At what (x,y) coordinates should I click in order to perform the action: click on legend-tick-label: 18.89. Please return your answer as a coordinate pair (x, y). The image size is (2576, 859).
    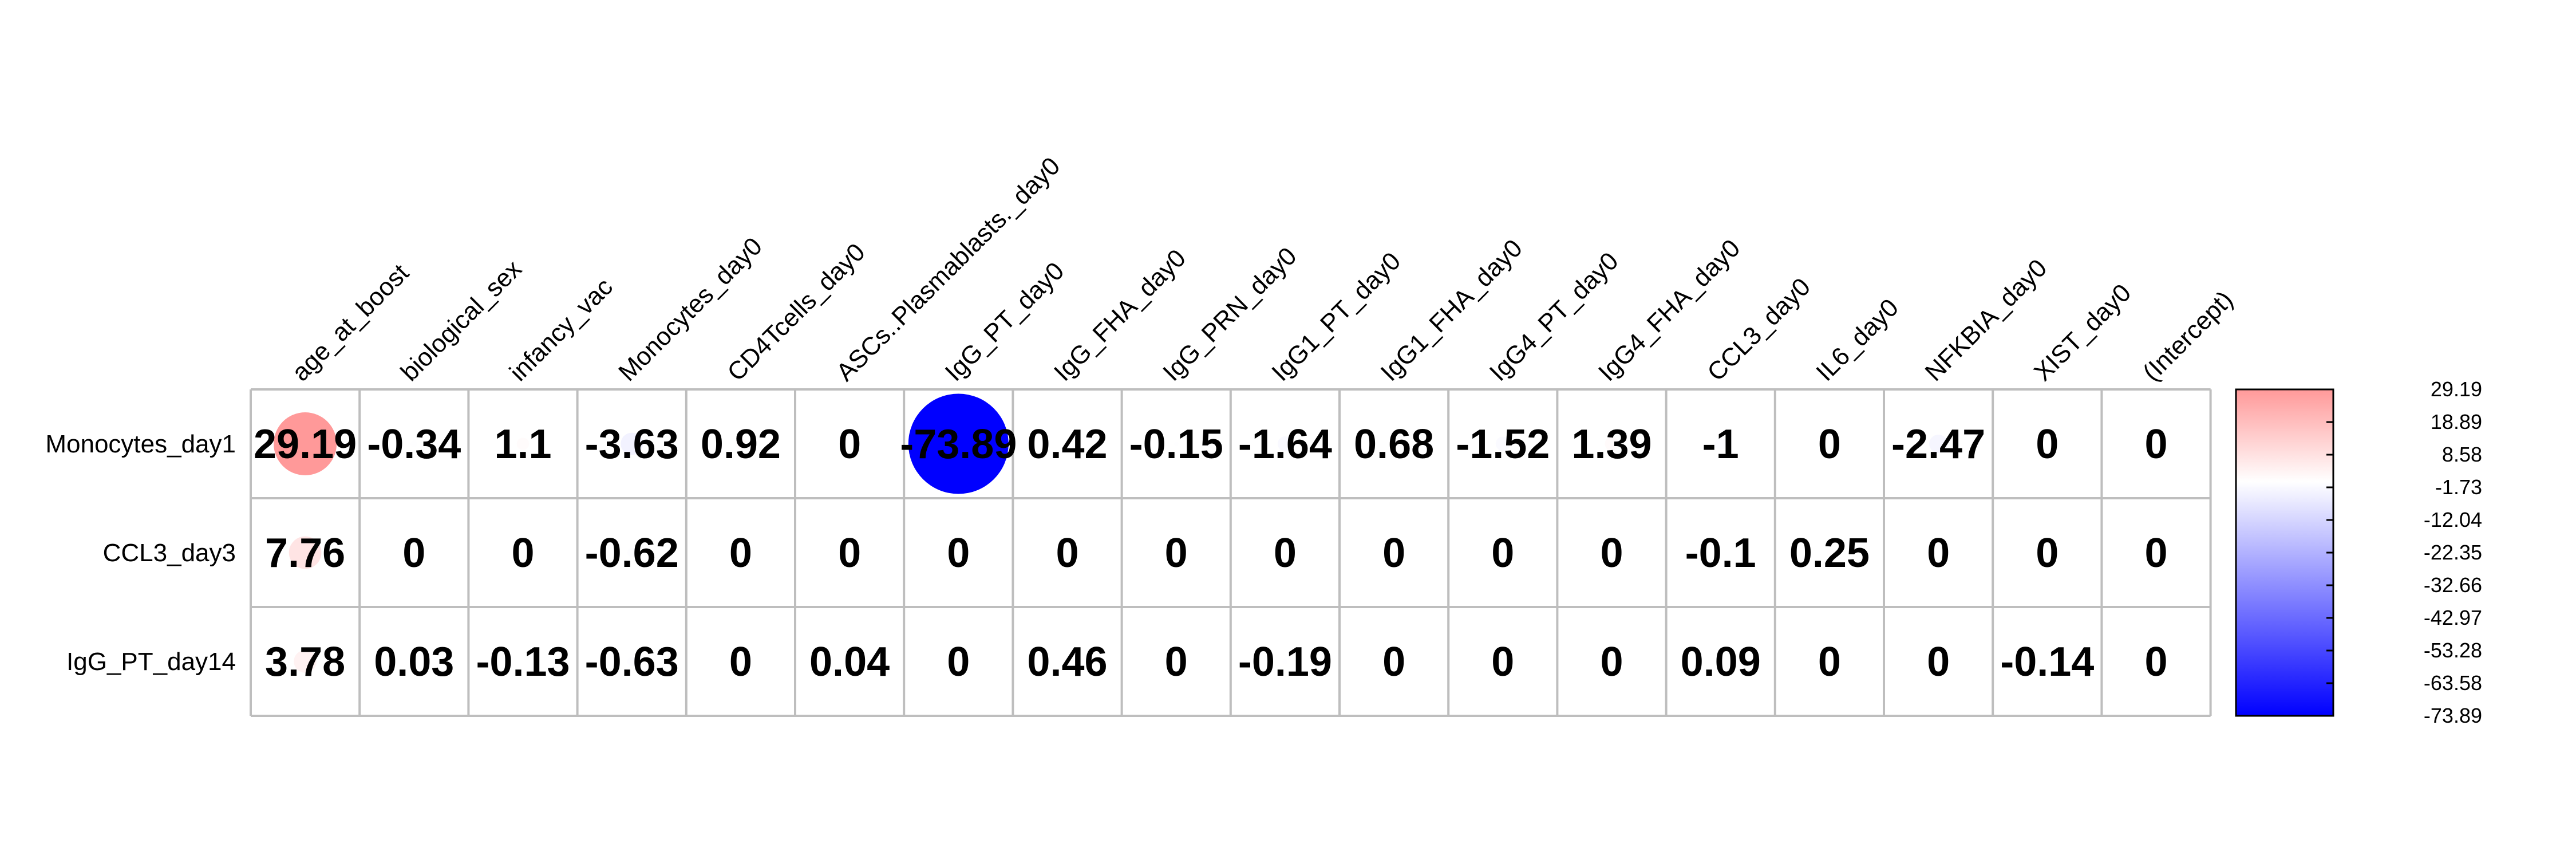
    Looking at the image, I should click on (2456, 422).